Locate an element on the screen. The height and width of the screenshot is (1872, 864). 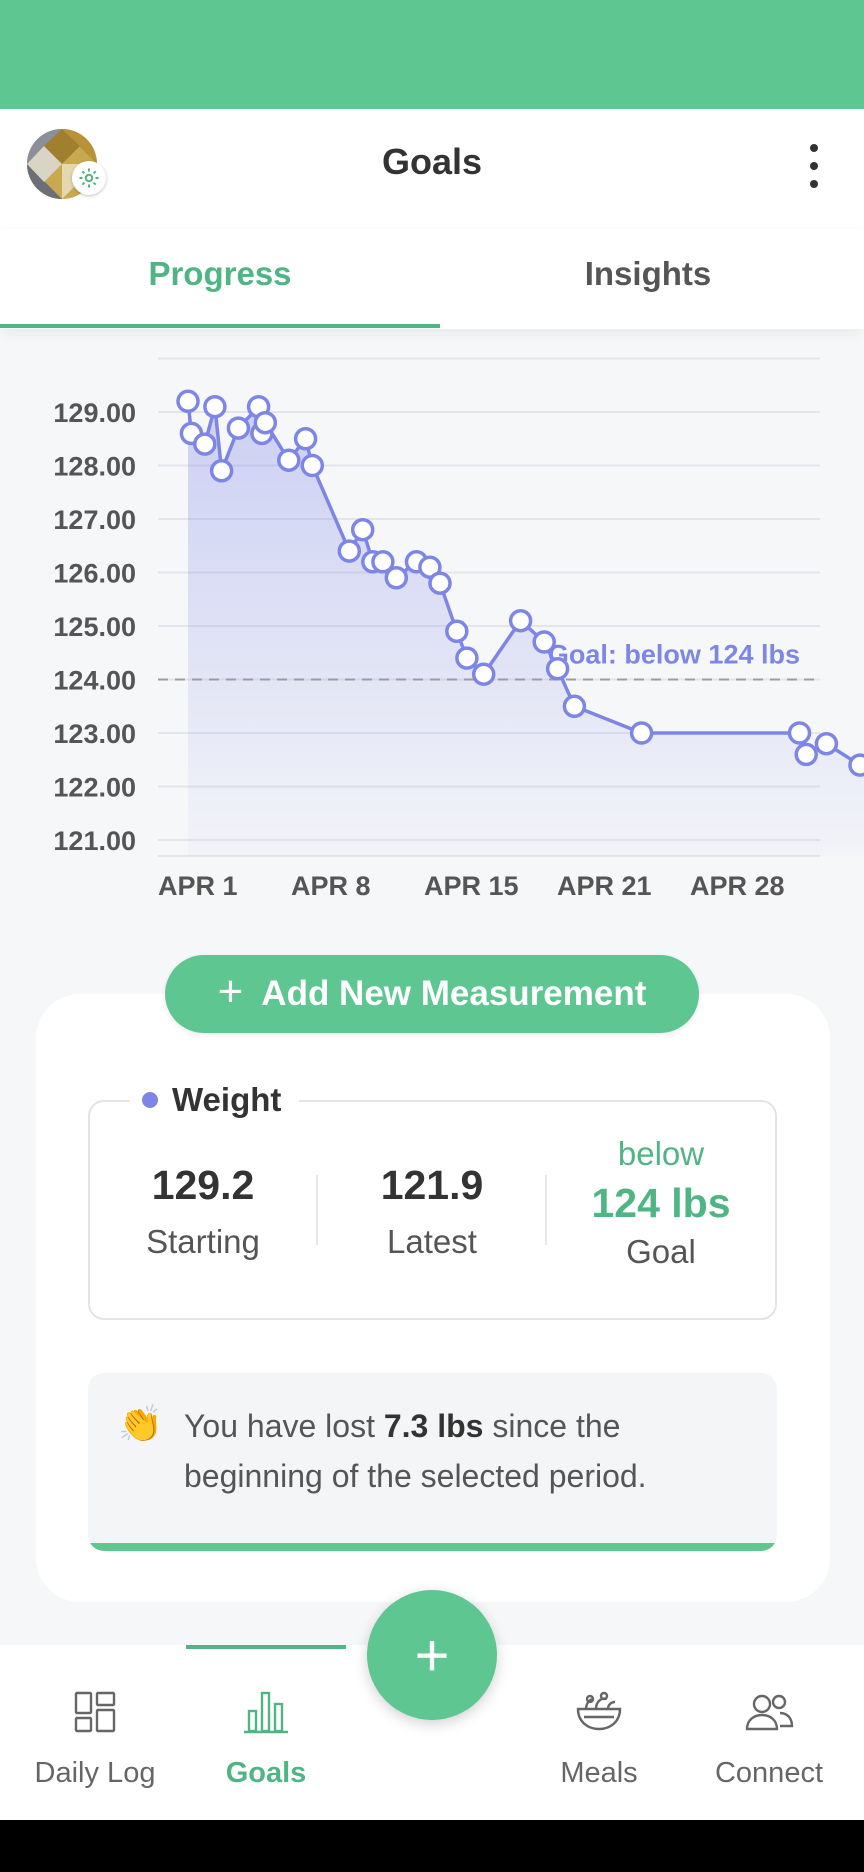
stat-latest: 121.9 Latest is located at coordinates (432, 1207).